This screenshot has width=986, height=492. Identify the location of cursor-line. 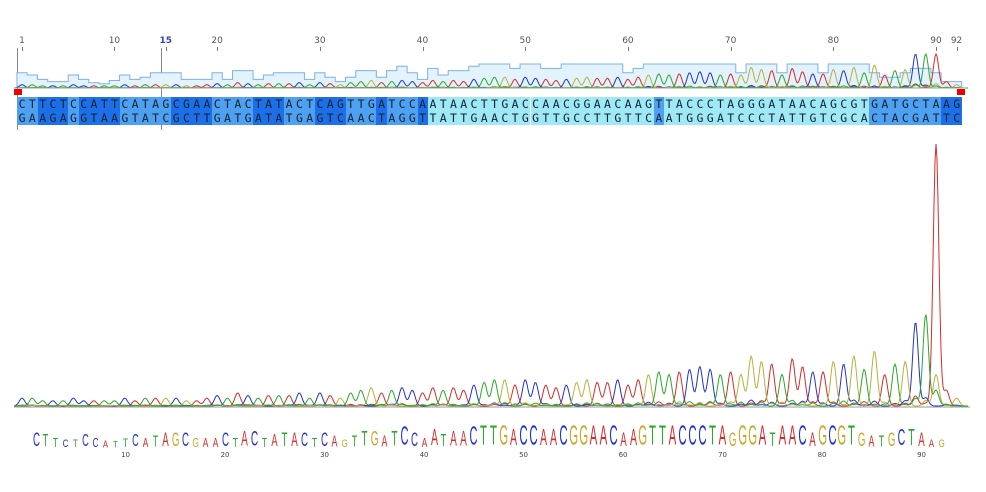
(161, 89).